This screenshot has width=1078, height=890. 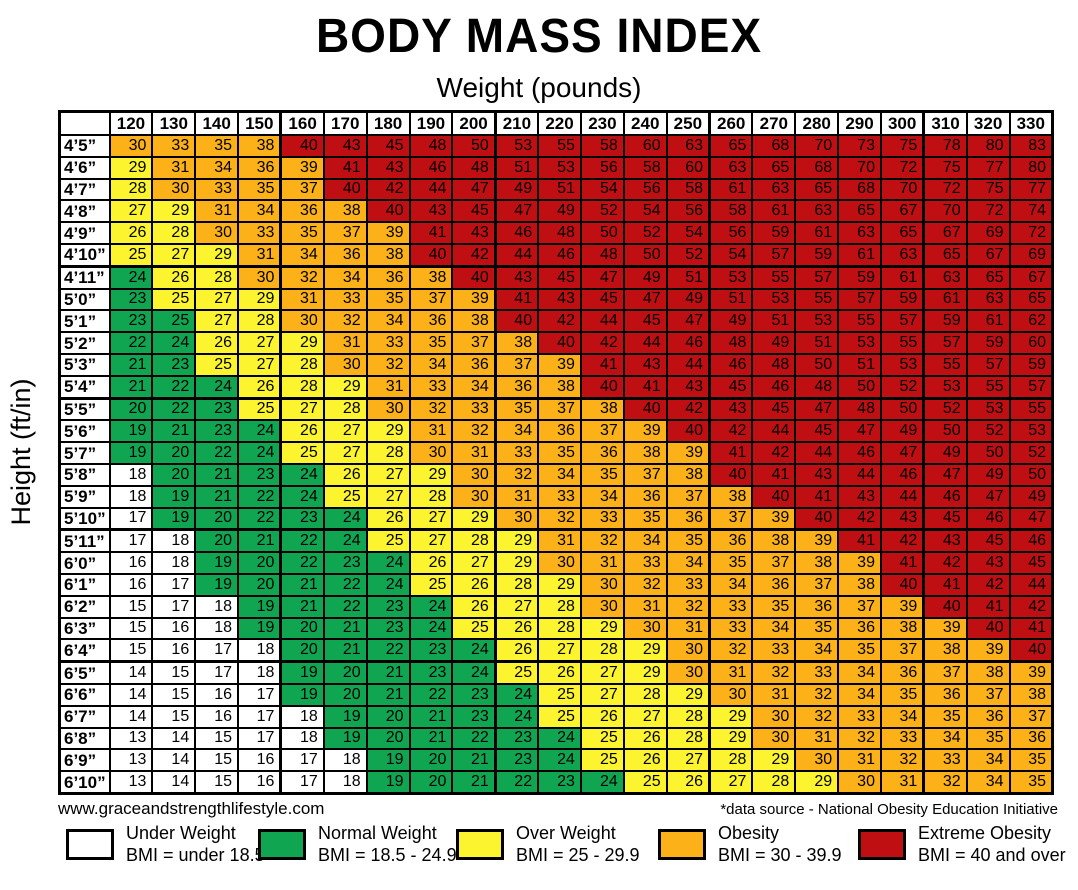 What do you see at coordinates (817, 650) in the screenshot?
I see `bmi-cell: 34` at bounding box center [817, 650].